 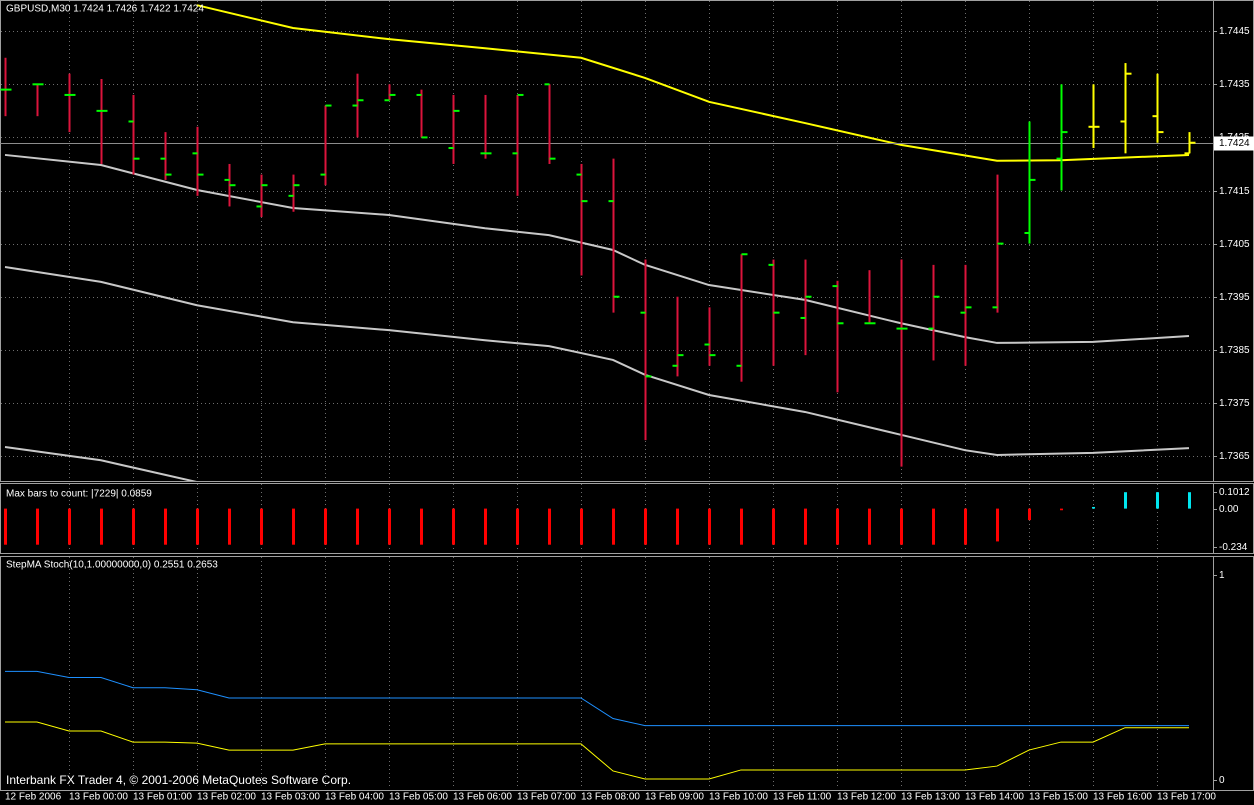 What do you see at coordinates (1233, 547) in the screenshot?
I see `indicator-tick-label: -0.234` at bounding box center [1233, 547].